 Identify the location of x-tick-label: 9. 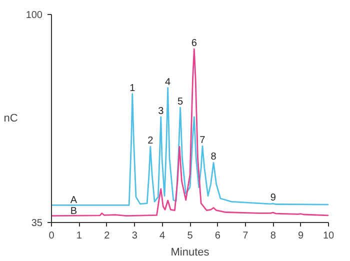
(301, 236).